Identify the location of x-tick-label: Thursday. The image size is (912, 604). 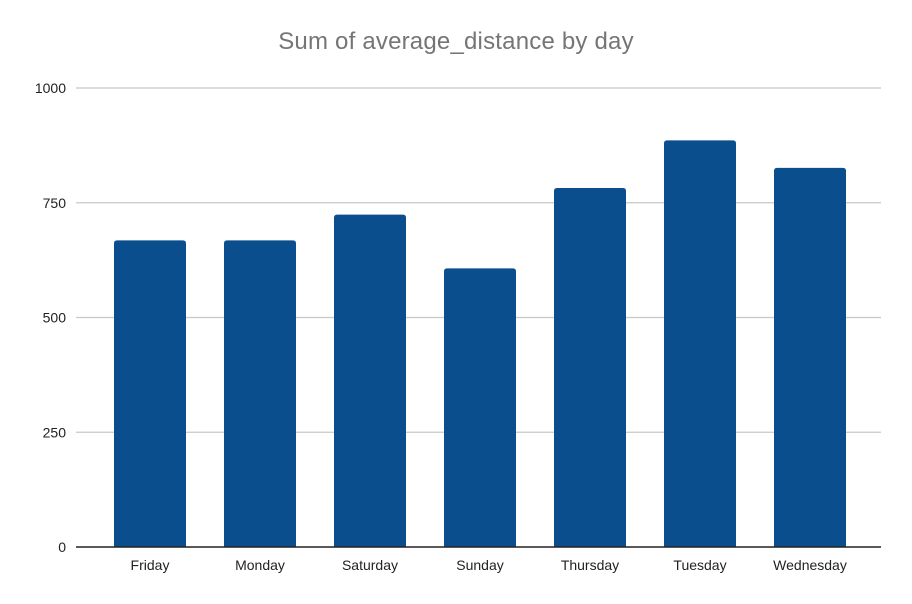
(590, 565).